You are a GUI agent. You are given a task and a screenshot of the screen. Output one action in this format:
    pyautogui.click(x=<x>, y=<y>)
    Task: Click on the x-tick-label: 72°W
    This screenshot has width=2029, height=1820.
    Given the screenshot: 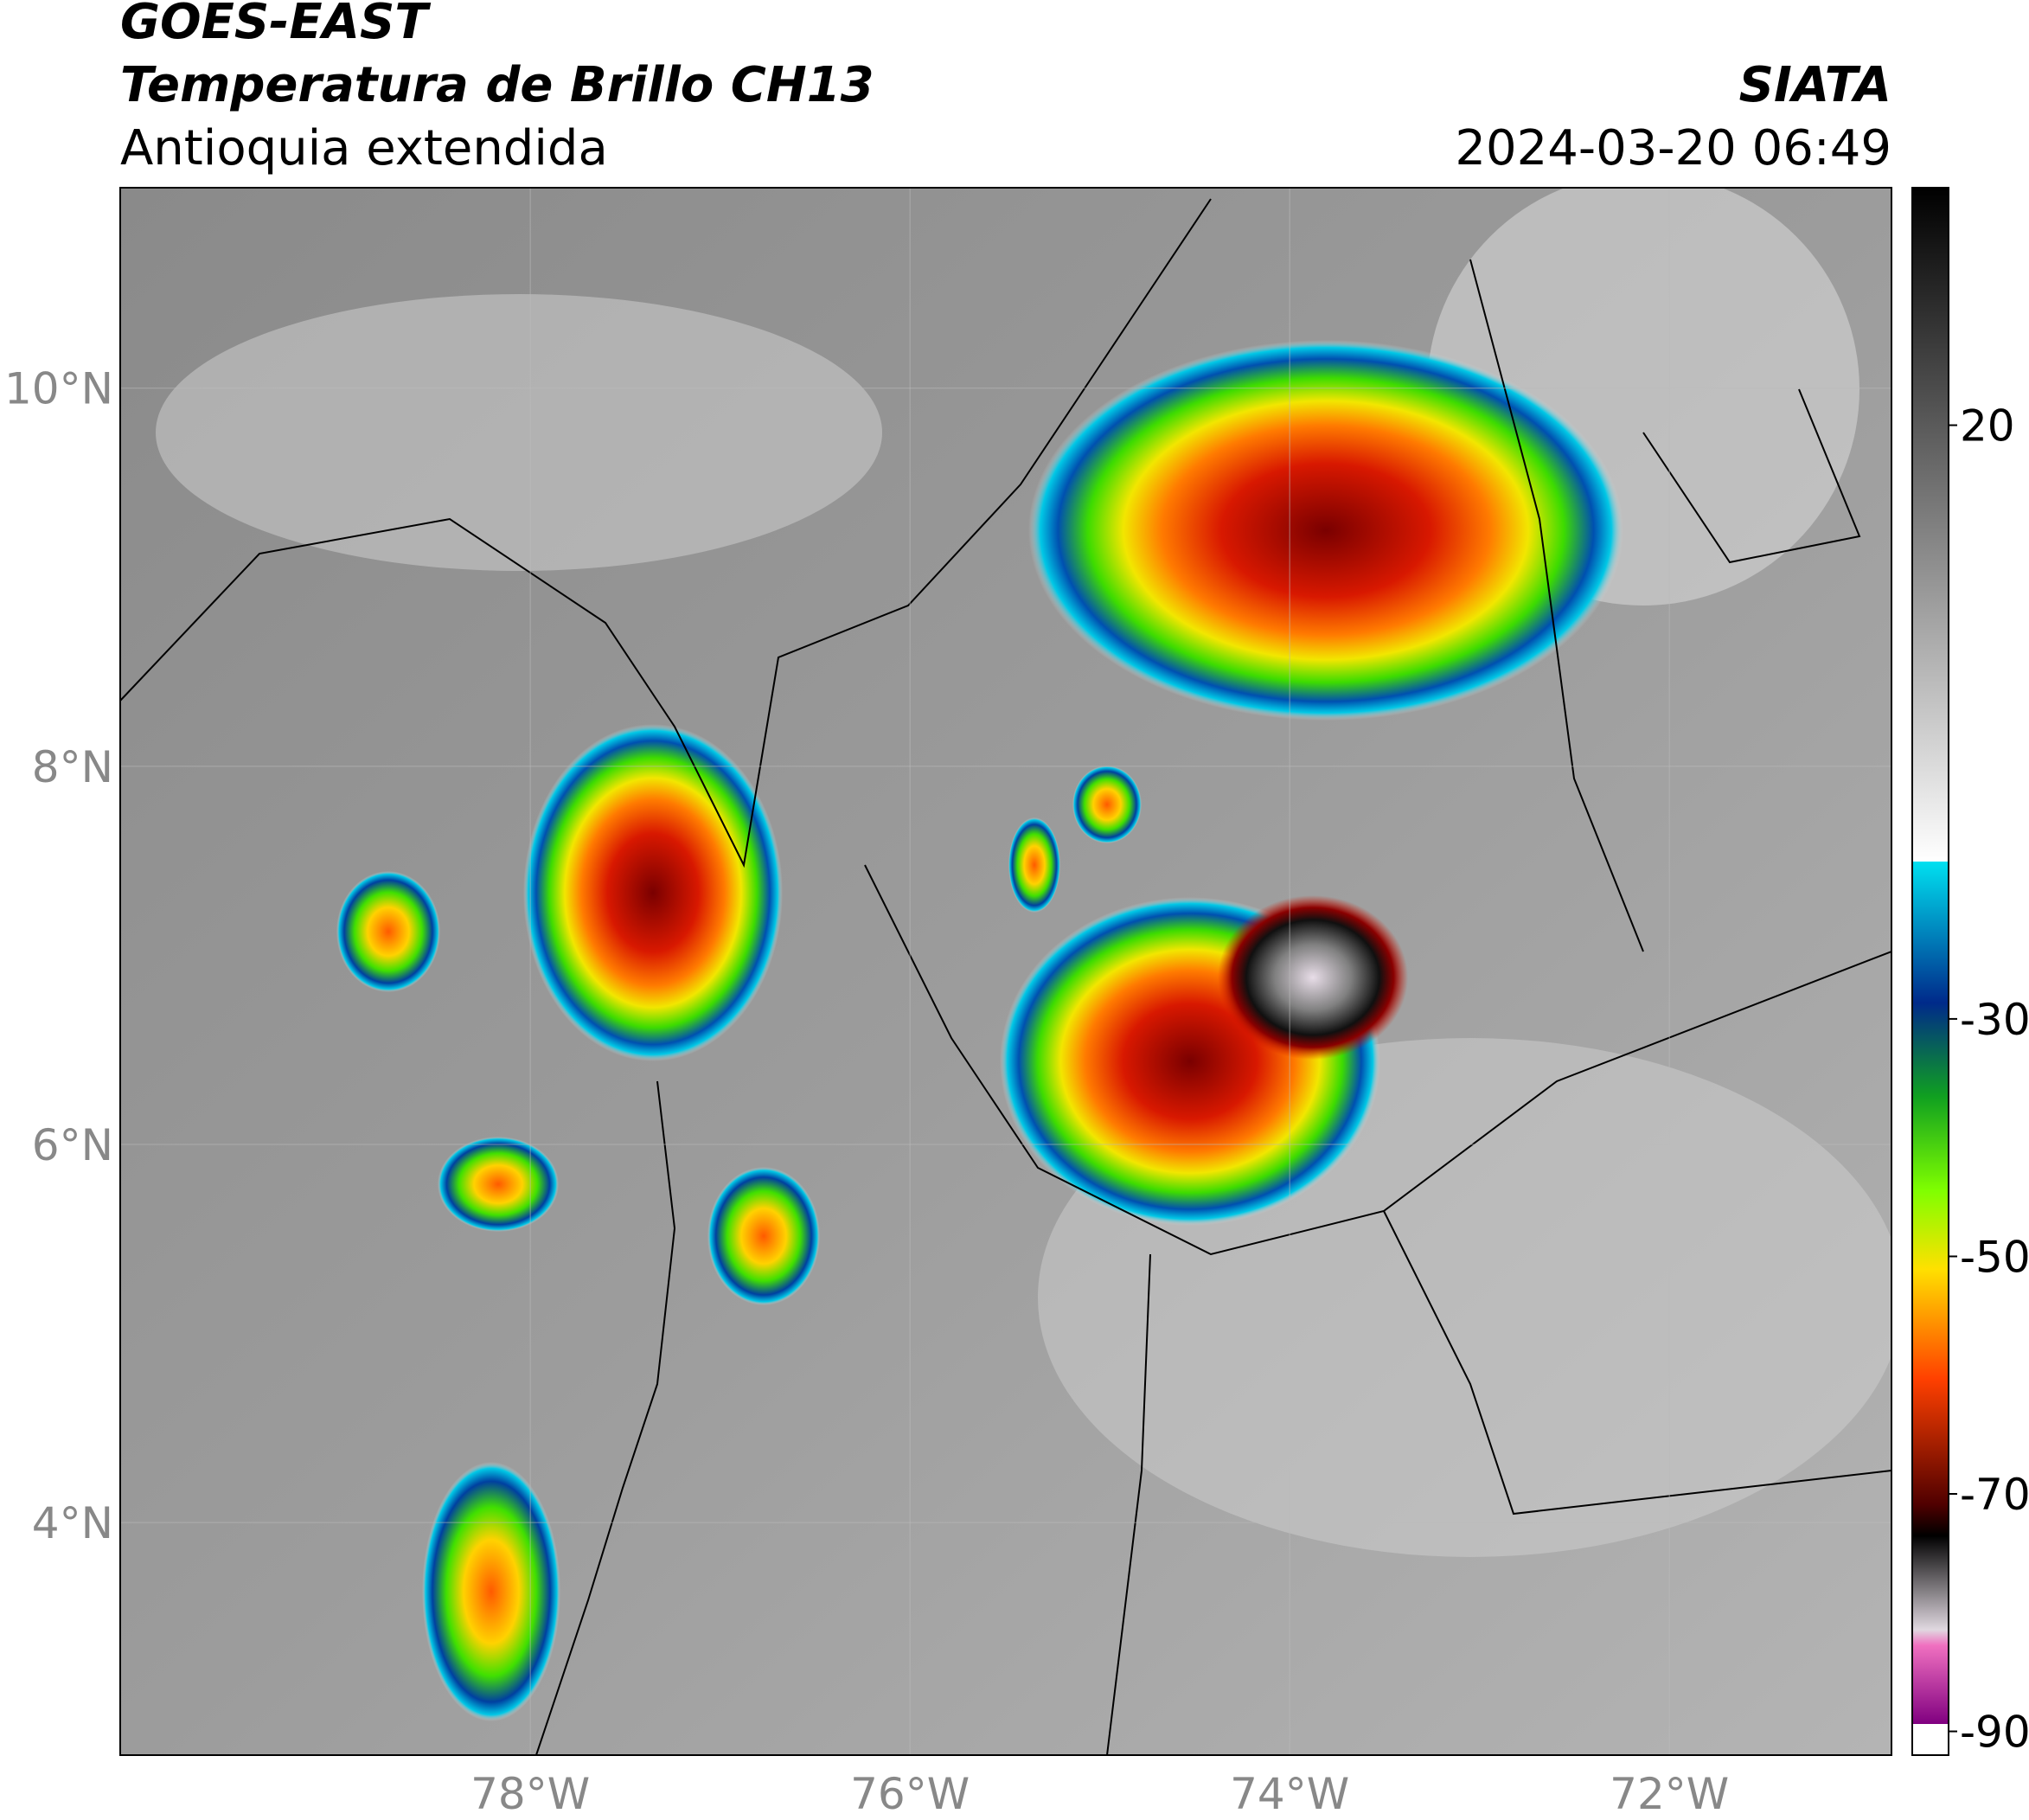 What is the action you would take?
    pyautogui.click(x=1669, y=1793)
    